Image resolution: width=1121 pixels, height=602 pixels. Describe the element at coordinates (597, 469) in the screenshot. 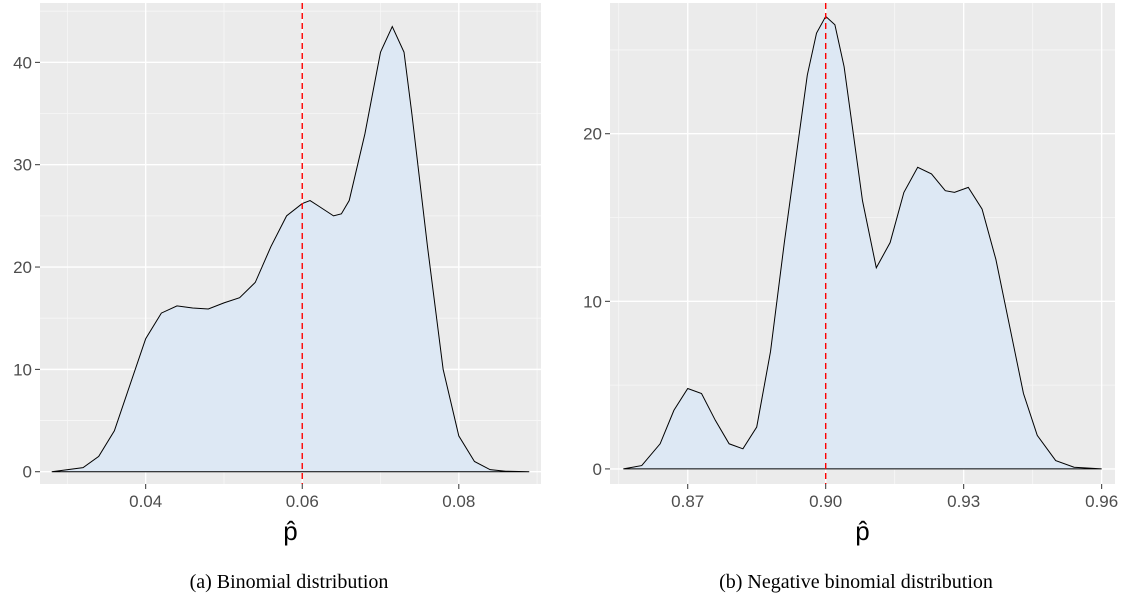

I see `panel-b-y-tick-label: 0` at that location.